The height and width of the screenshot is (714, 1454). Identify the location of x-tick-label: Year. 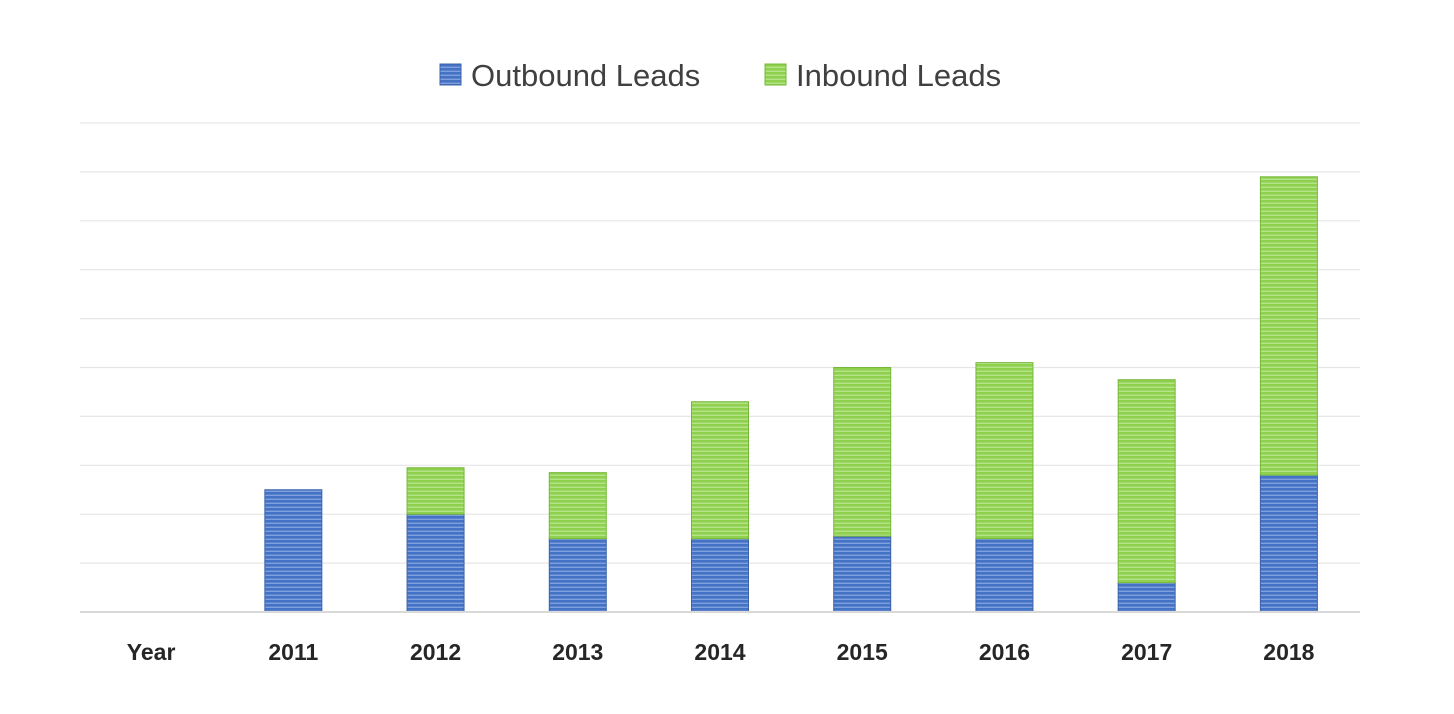
(151, 652).